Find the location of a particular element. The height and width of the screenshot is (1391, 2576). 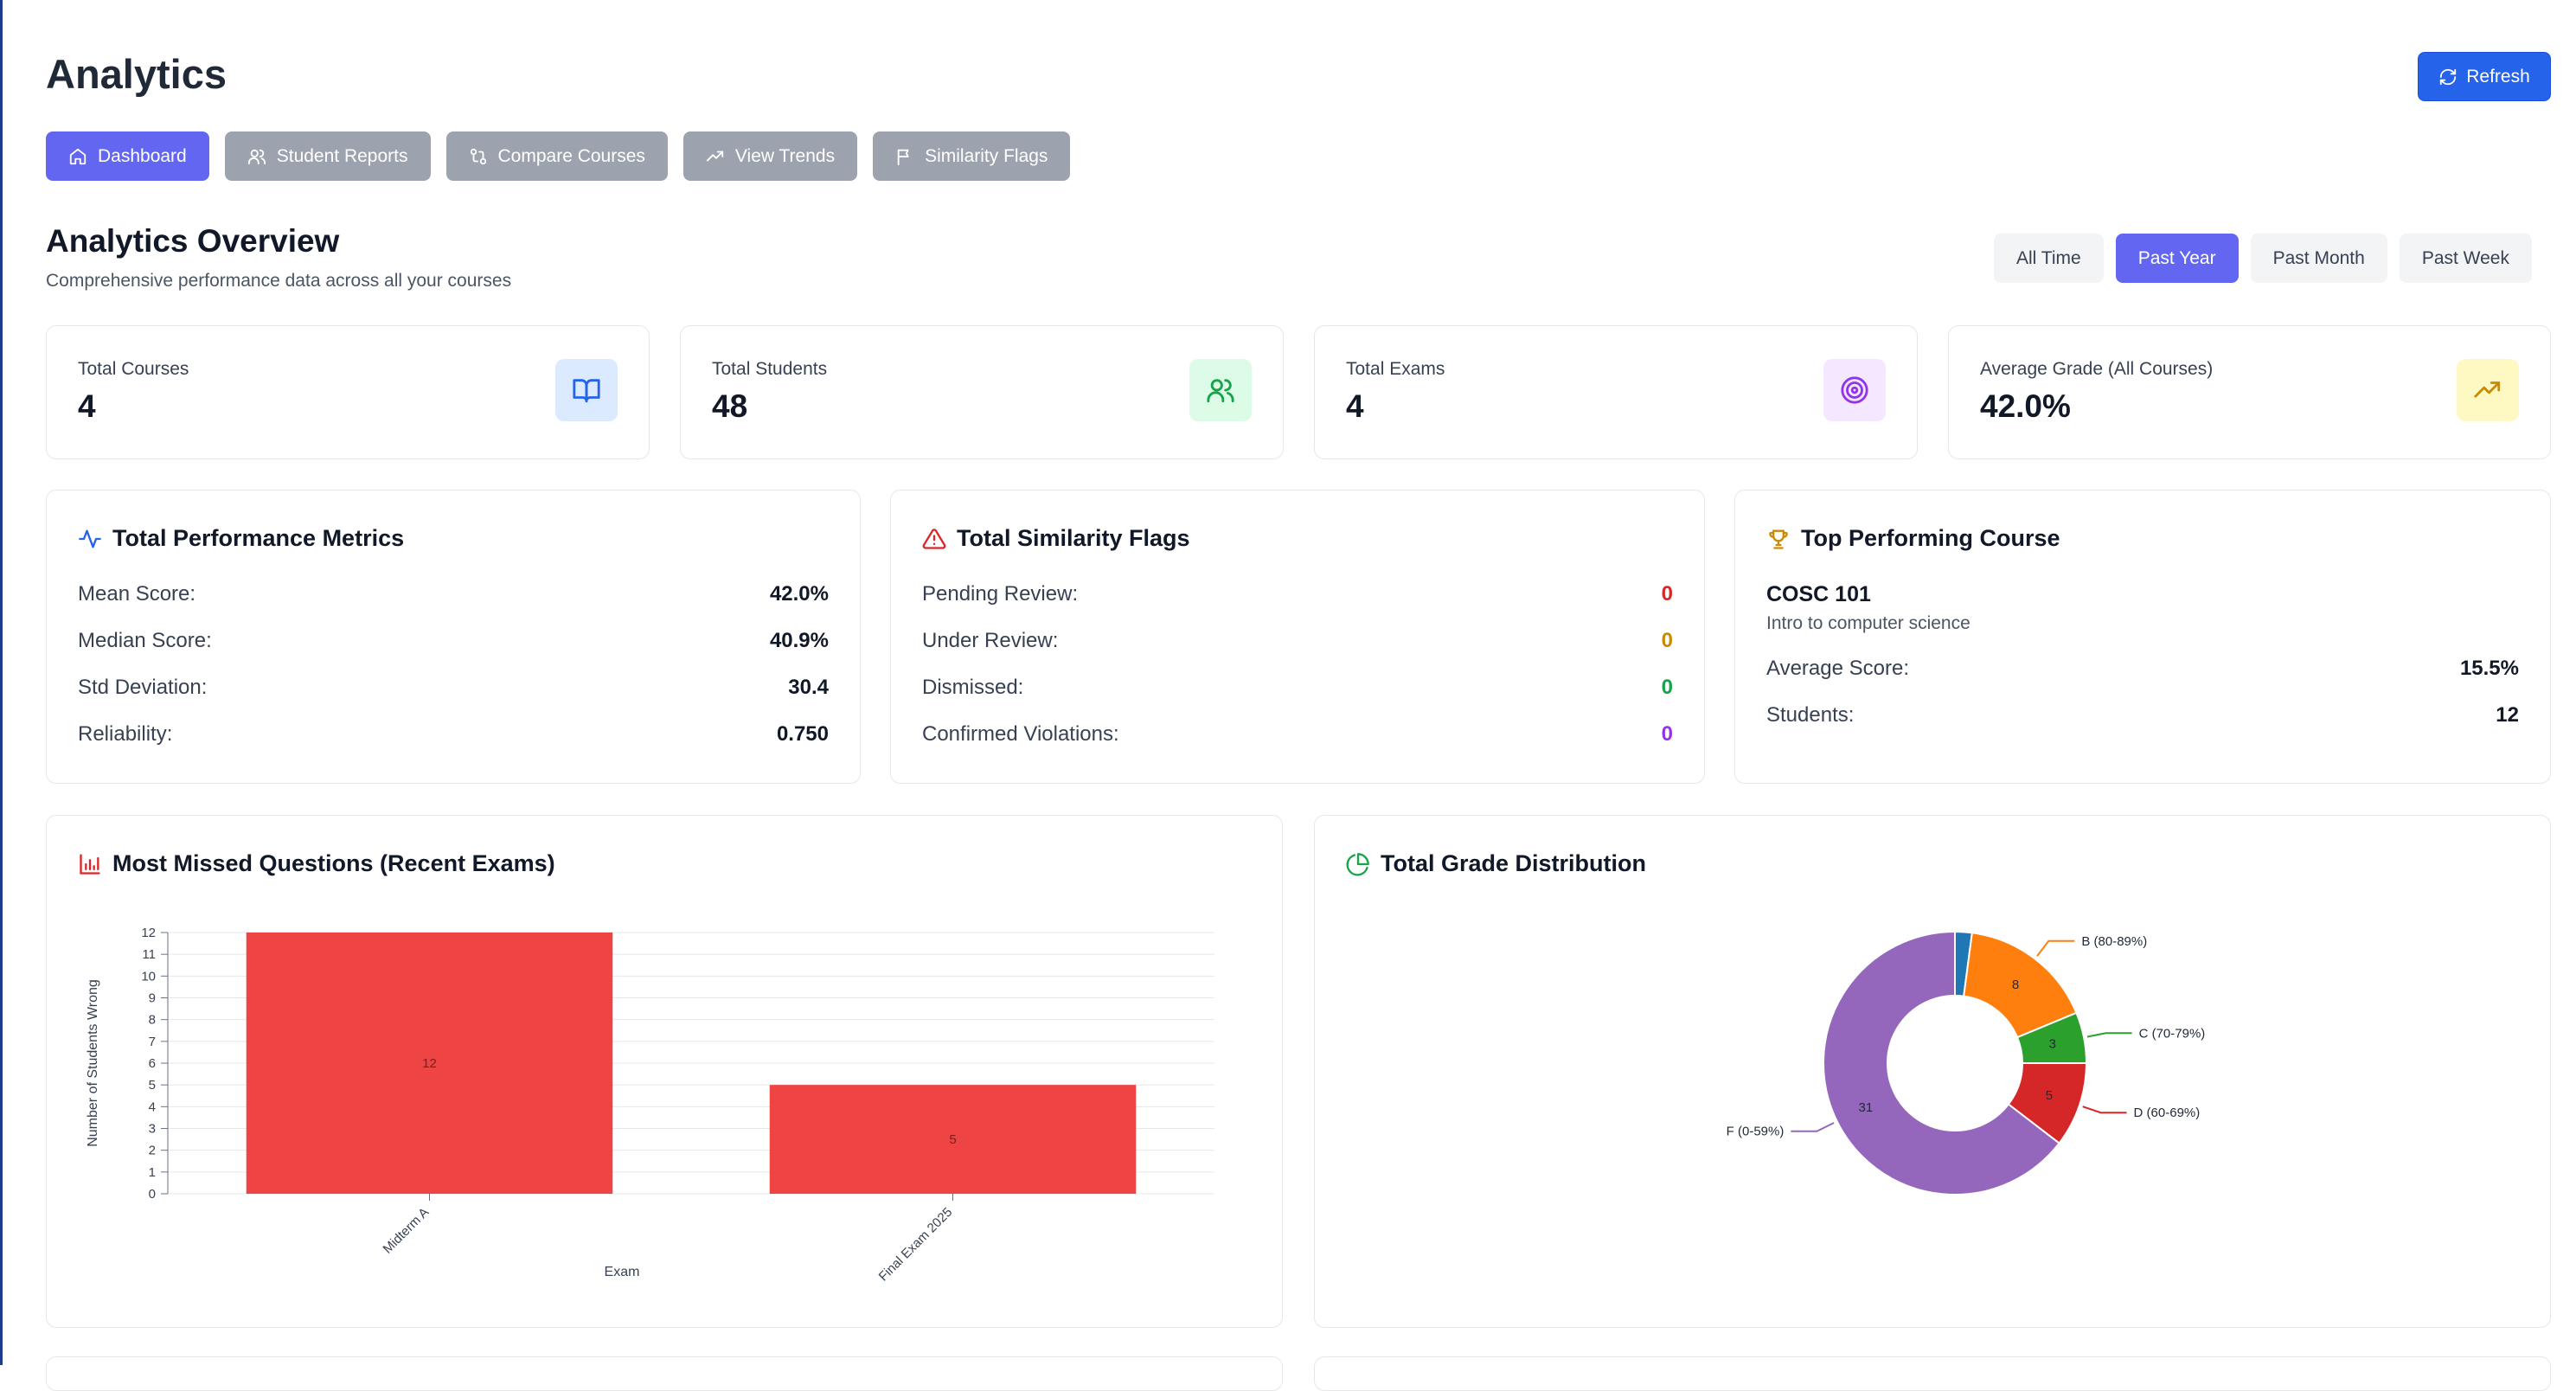

users-icon is located at coordinates (256, 157).